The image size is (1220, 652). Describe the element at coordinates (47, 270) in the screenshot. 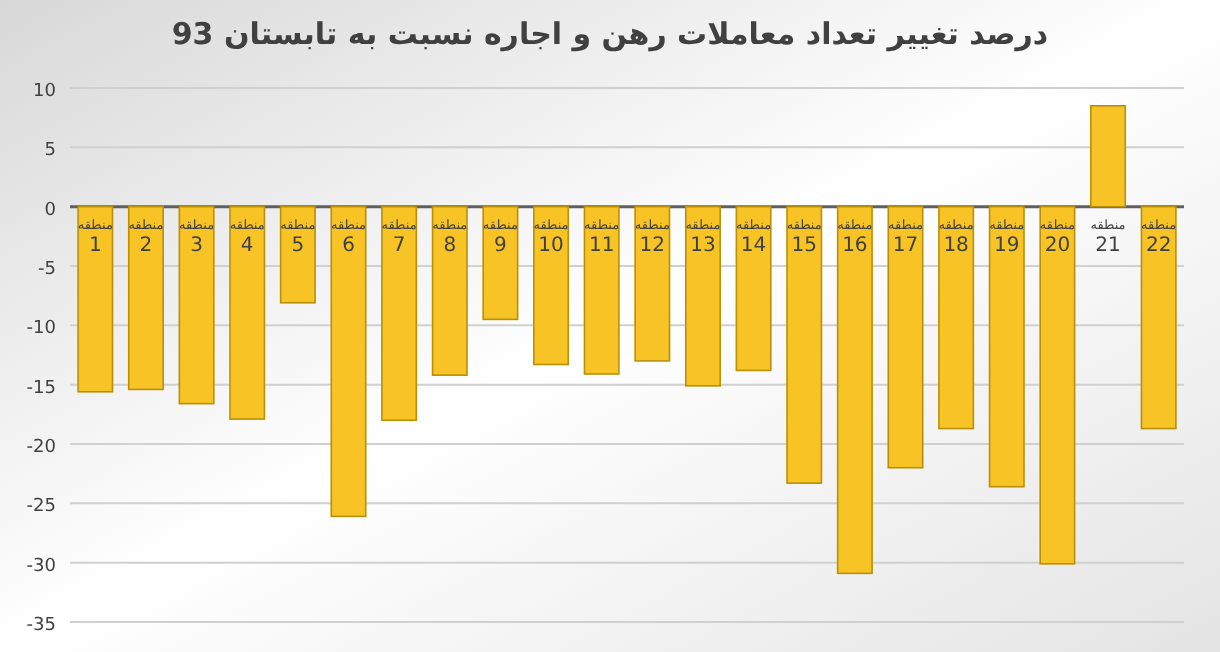

I see `y-tick-label: -5` at that location.